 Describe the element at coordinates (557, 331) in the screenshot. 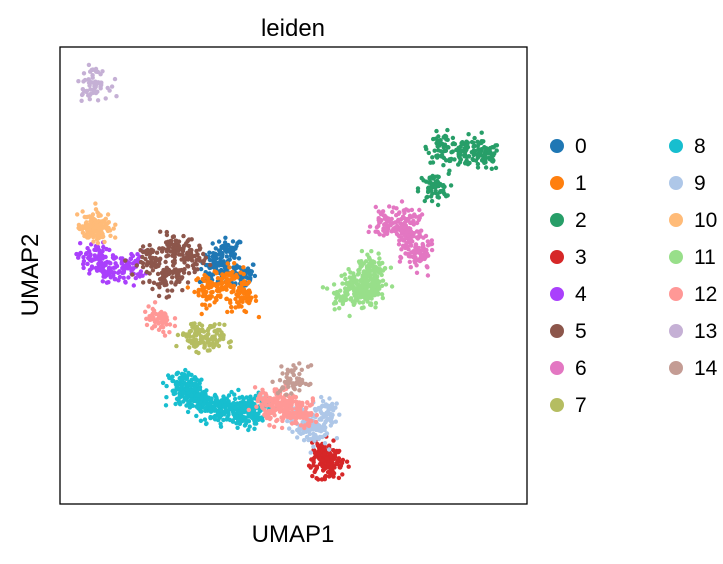

I see `legend-marker` at that location.